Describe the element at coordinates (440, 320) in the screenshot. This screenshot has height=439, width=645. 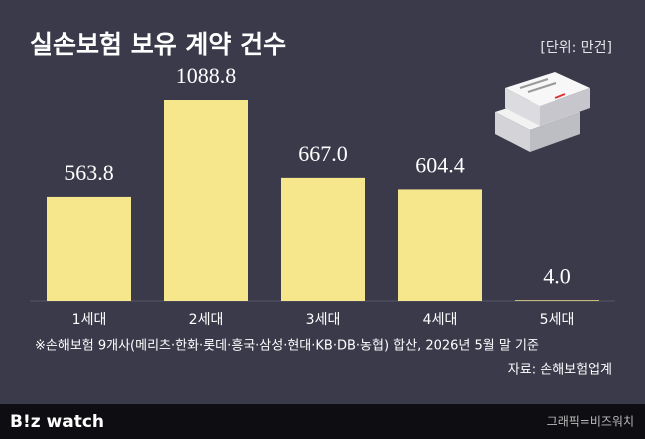
I see `x-tick-label: 4세대` at that location.